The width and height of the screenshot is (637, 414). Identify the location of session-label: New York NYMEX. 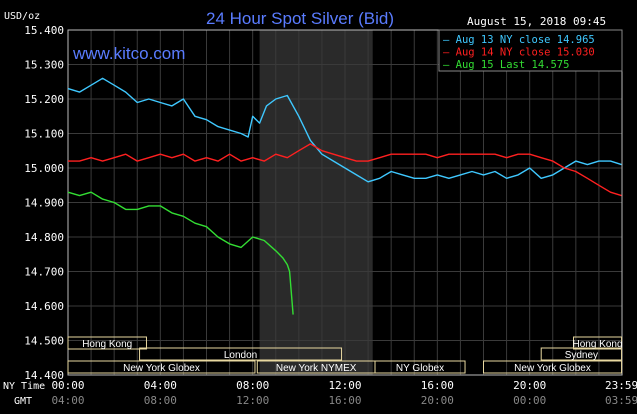
(316, 368).